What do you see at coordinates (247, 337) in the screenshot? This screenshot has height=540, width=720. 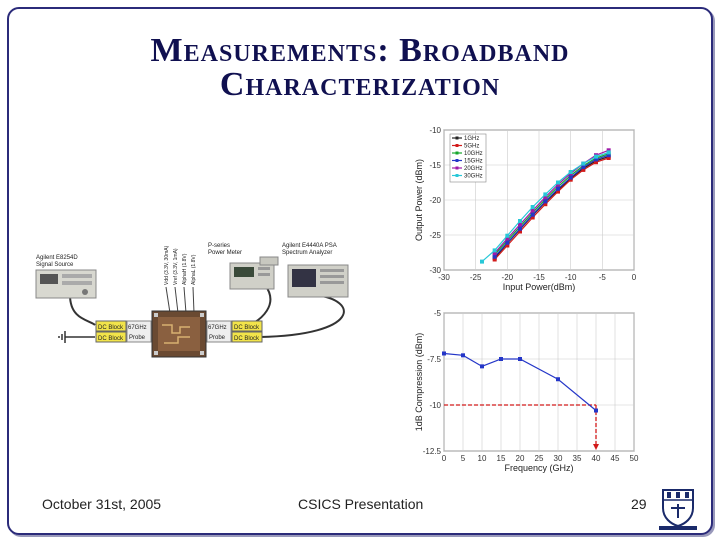 I see `dc-block-right-bottom` at bounding box center [247, 337].